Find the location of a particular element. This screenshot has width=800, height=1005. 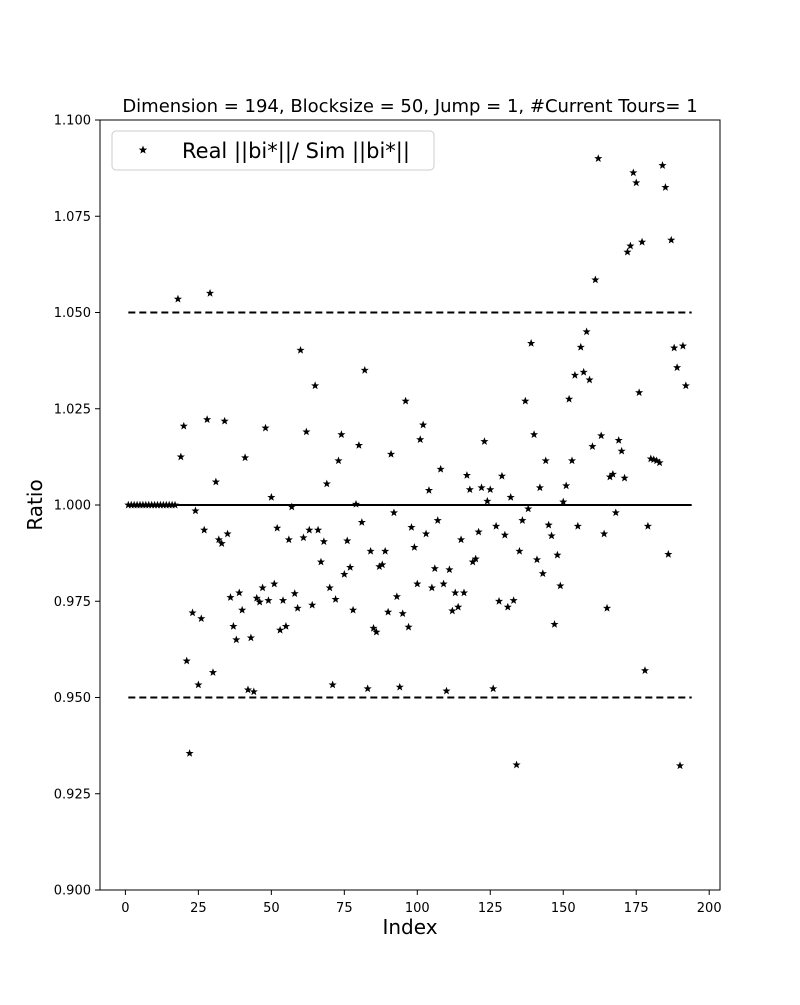

x-tick-label: 125 is located at coordinates (490, 908).